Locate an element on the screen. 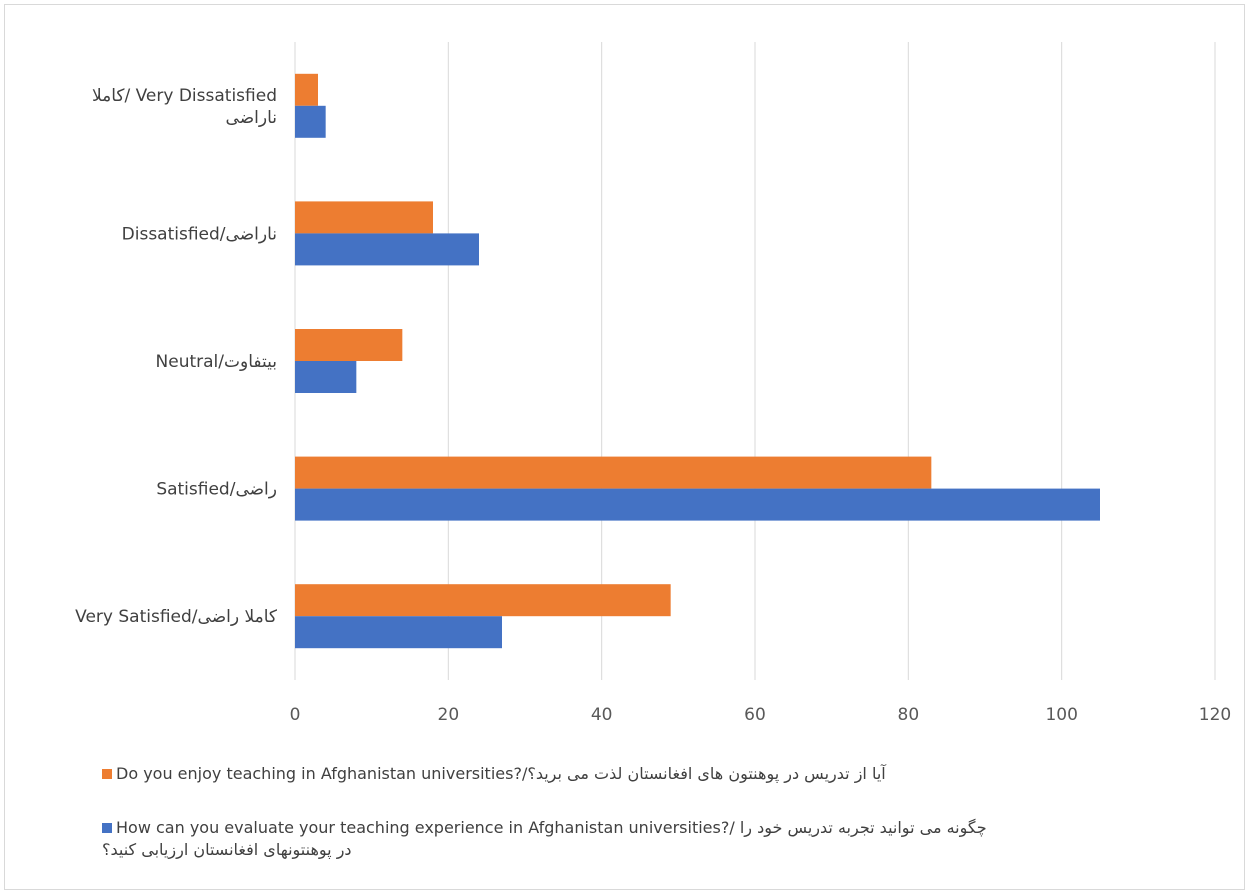 The image size is (1249, 894). x-tick-label: 80 is located at coordinates (909, 715).